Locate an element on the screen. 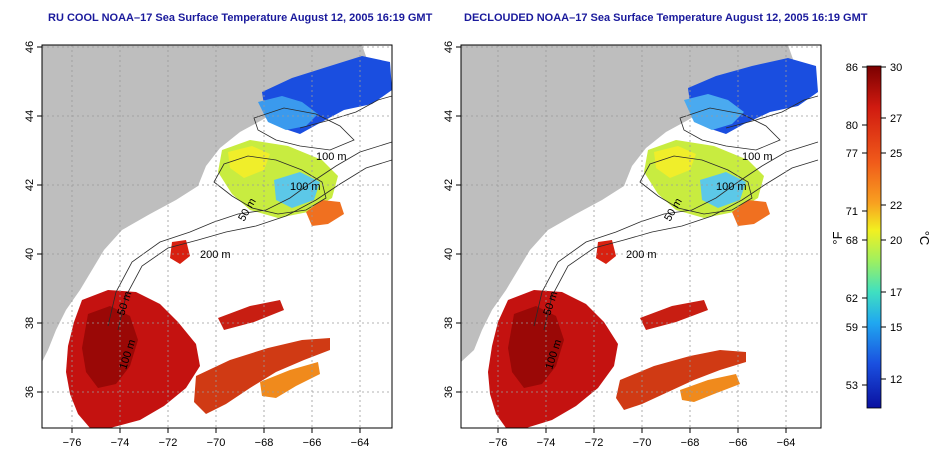  celsius-tick: 20 is located at coordinates (896, 241).